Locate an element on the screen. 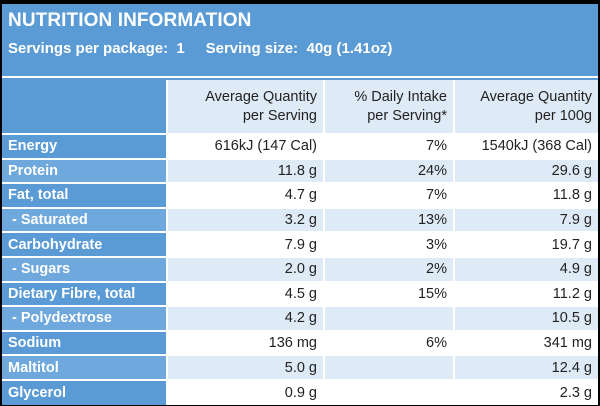 This screenshot has width=600, height=406. cell-per-serving: 3.2 g is located at coordinates (245, 219).